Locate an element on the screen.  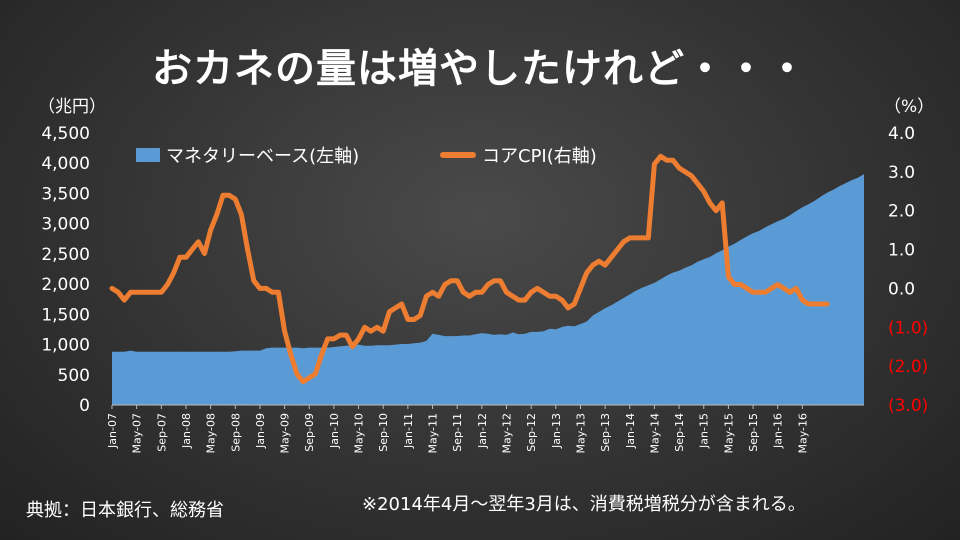
tax-note: ※2014年4月～翌年3月は、消費税増税分が含まれる。 is located at coordinates (584, 504).